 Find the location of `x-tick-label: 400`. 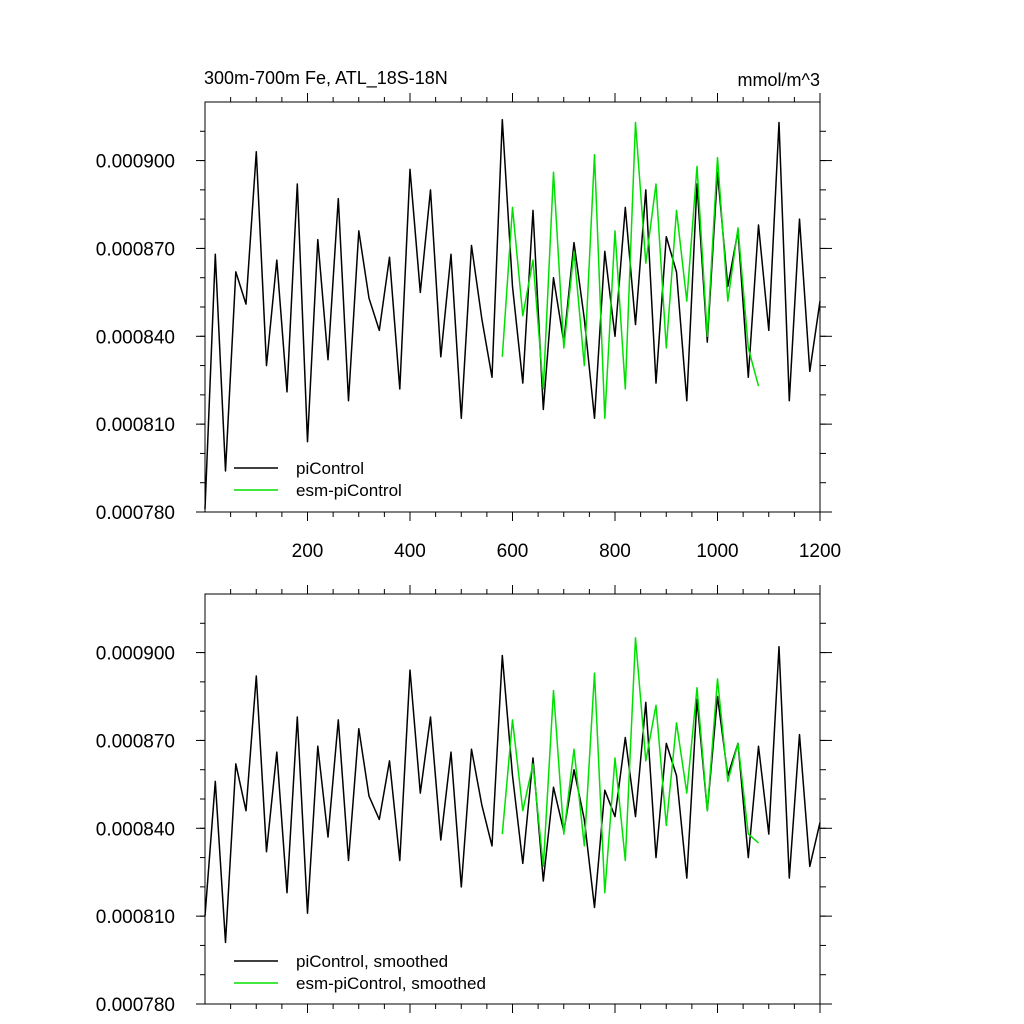

x-tick-label: 400 is located at coordinates (410, 551).